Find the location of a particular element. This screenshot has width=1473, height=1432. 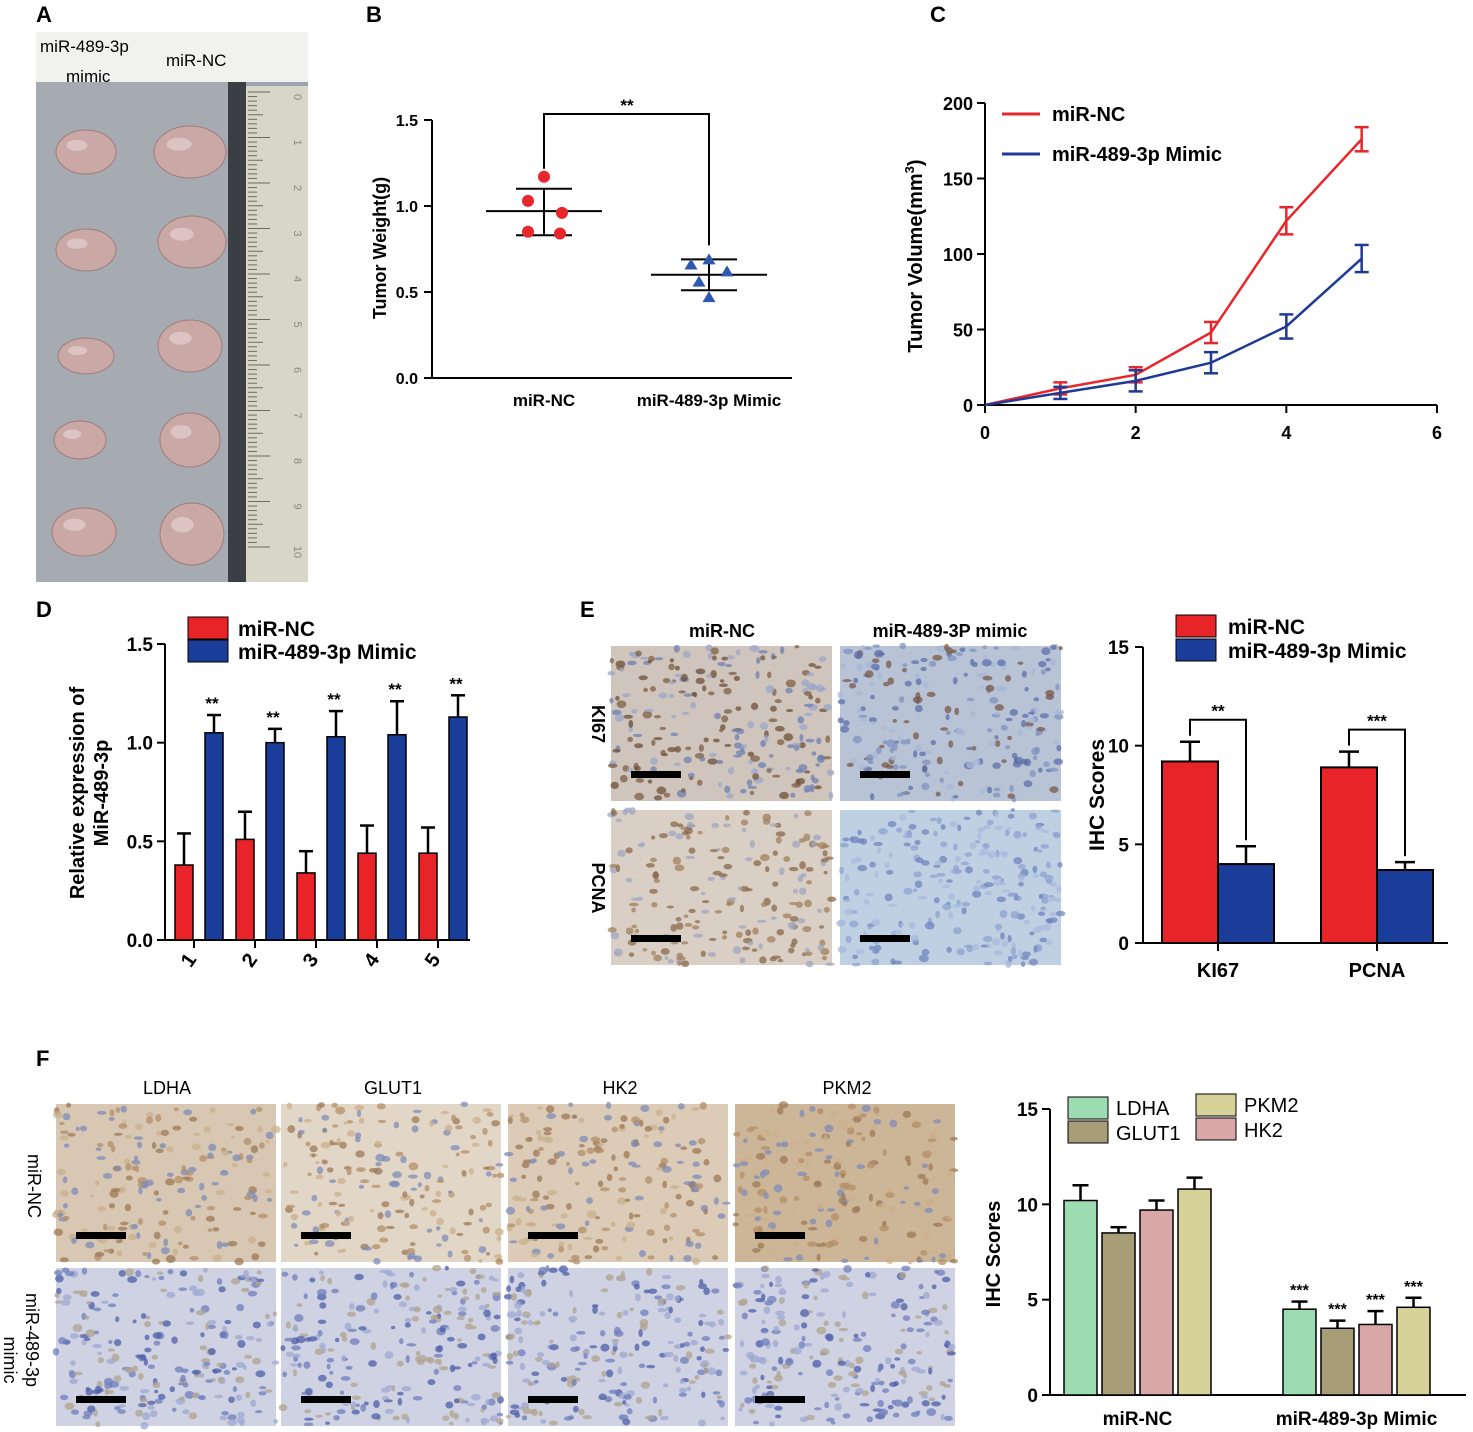

y-tick-label: 150 is located at coordinates (958, 180).